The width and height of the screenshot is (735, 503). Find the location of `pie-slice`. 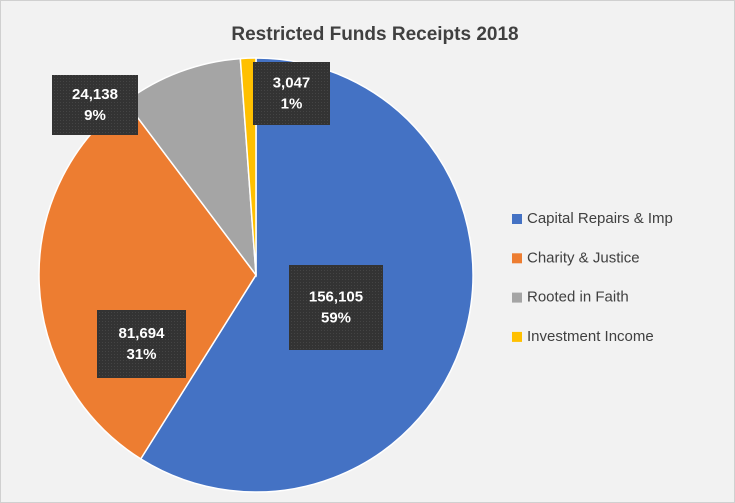

pie-slice is located at coordinates (248, 166).